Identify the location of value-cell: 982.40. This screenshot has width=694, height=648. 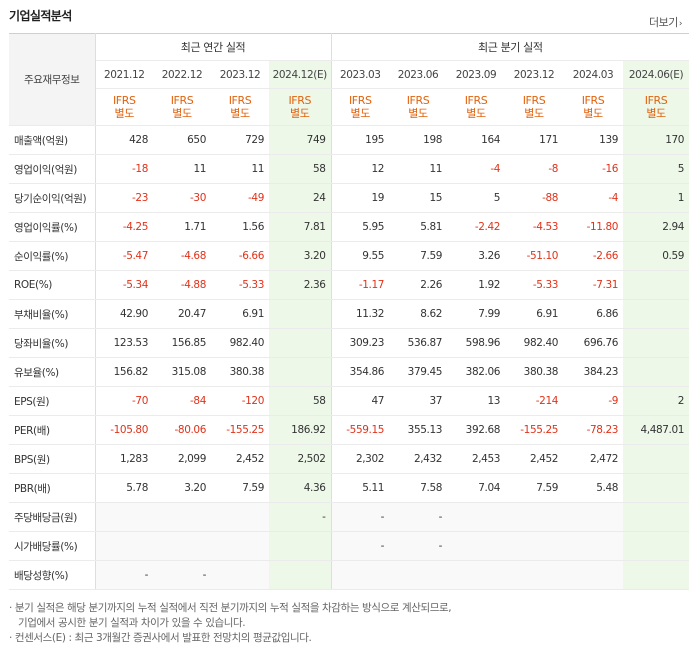
(240, 343).